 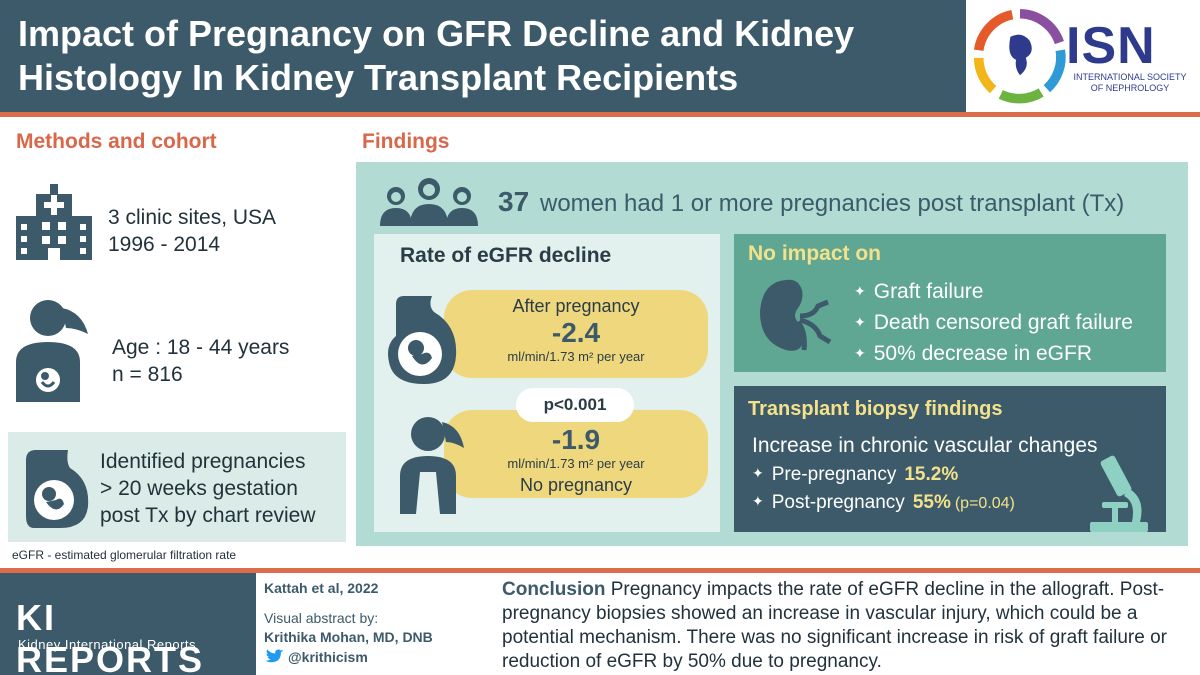 I want to click on woman-icon, so click(x=432, y=465).